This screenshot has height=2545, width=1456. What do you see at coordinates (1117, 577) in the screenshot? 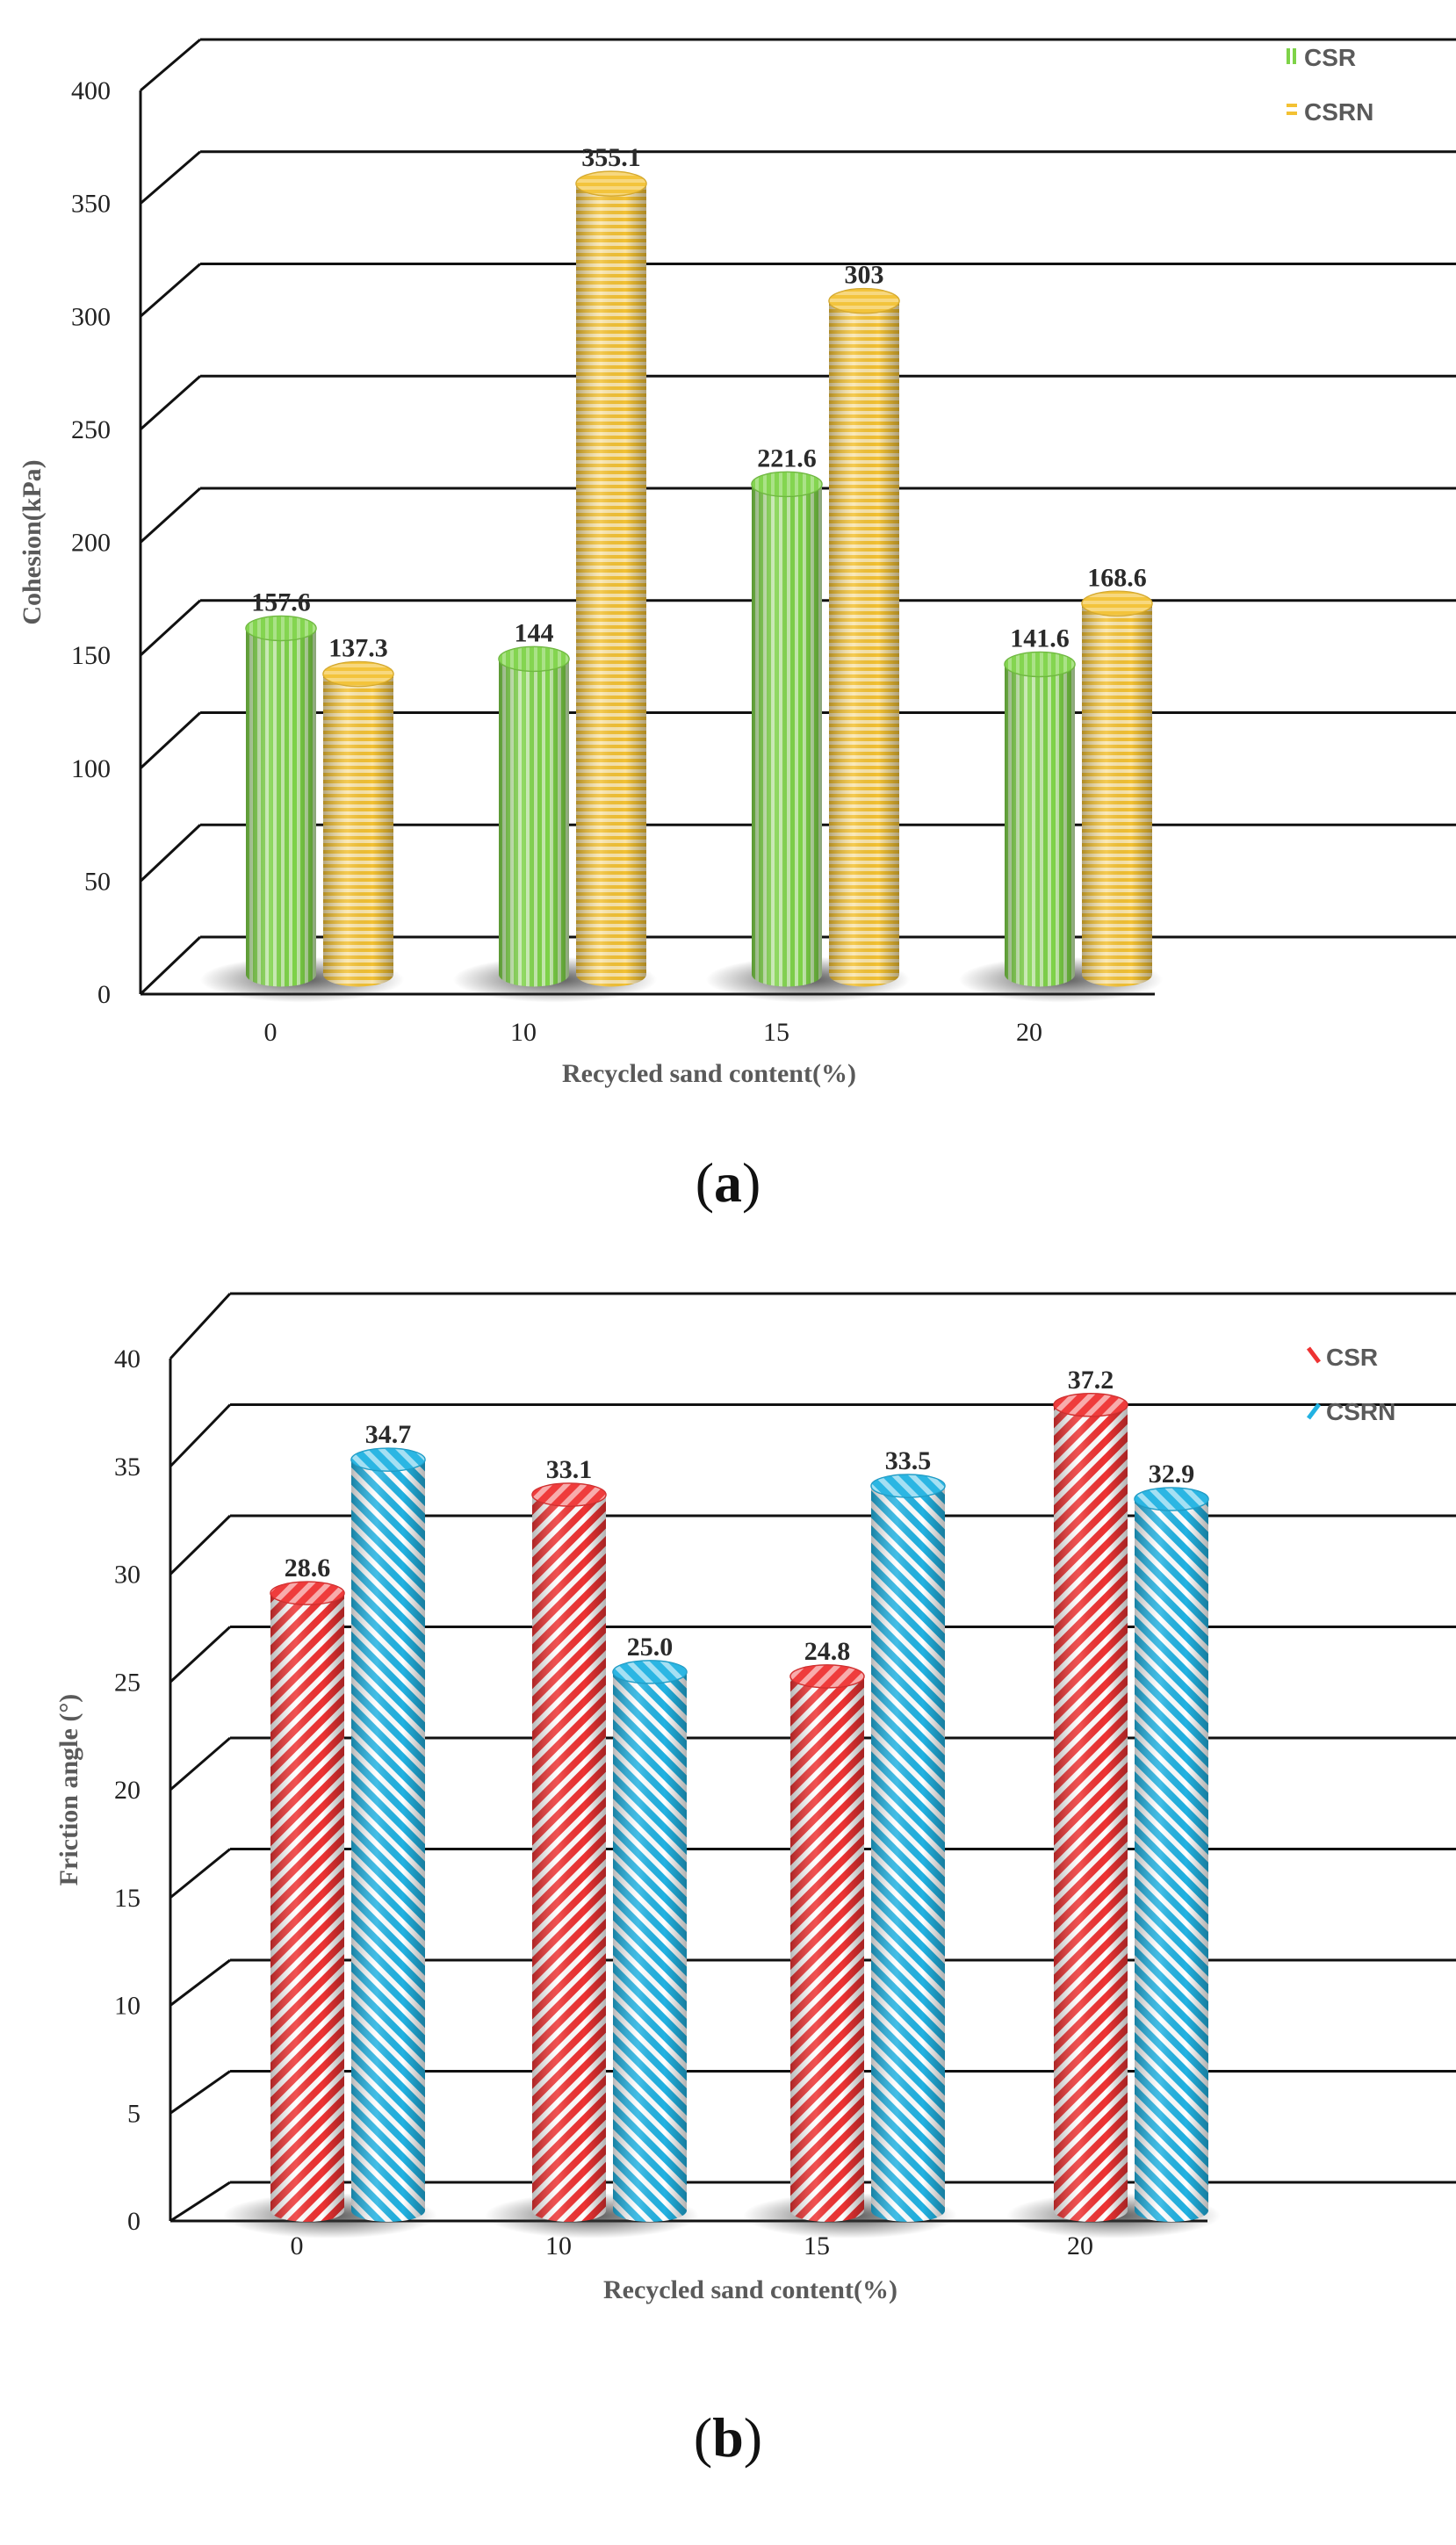
I see `data-label-csrn-20: 168.6` at bounding box center [1117, 577].